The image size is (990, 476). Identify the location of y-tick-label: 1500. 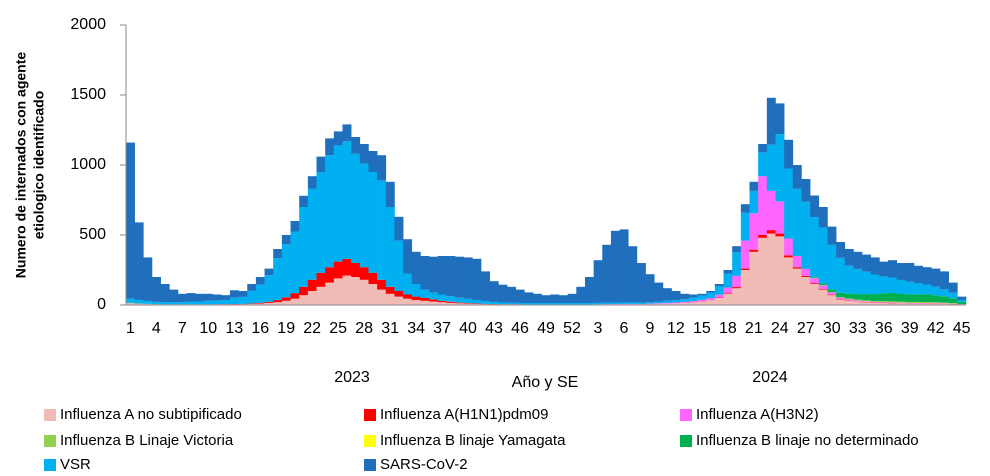
(88, 94).